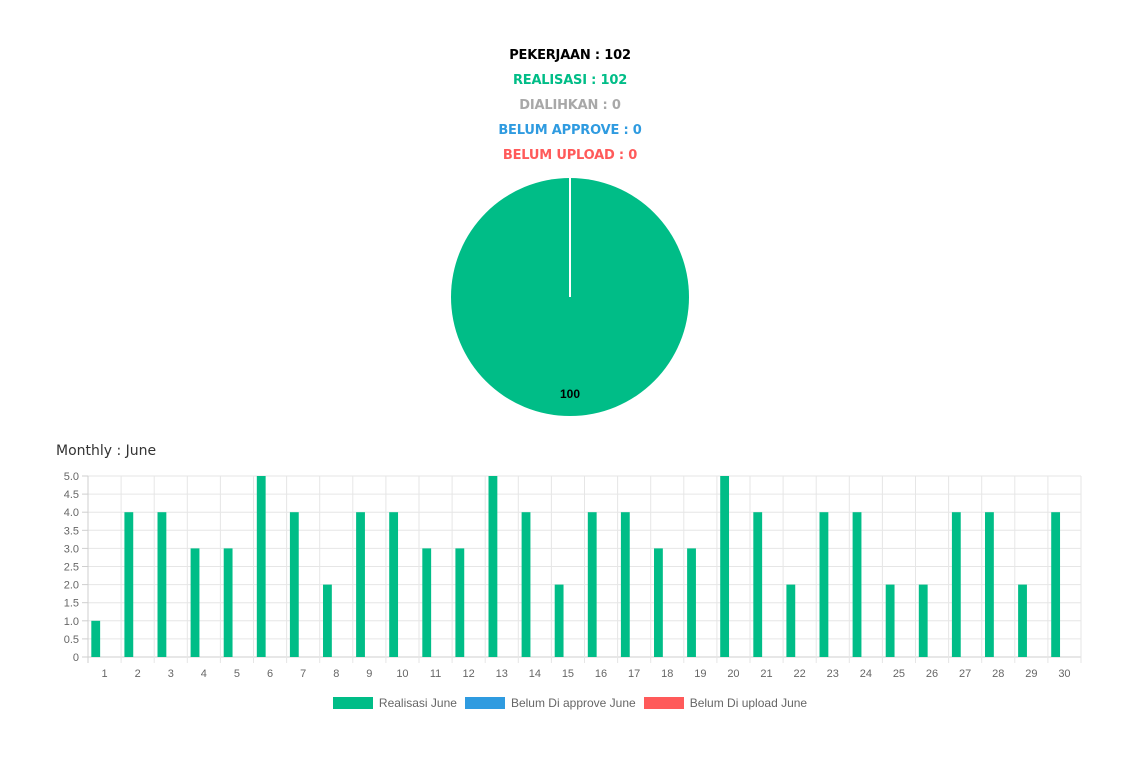 Image resolution: width=1140 pixels, height=764 pixels. Describe the element at coordinates (71, 640) in the screenshot. I see `y-tick-label: 0.5` at that location.